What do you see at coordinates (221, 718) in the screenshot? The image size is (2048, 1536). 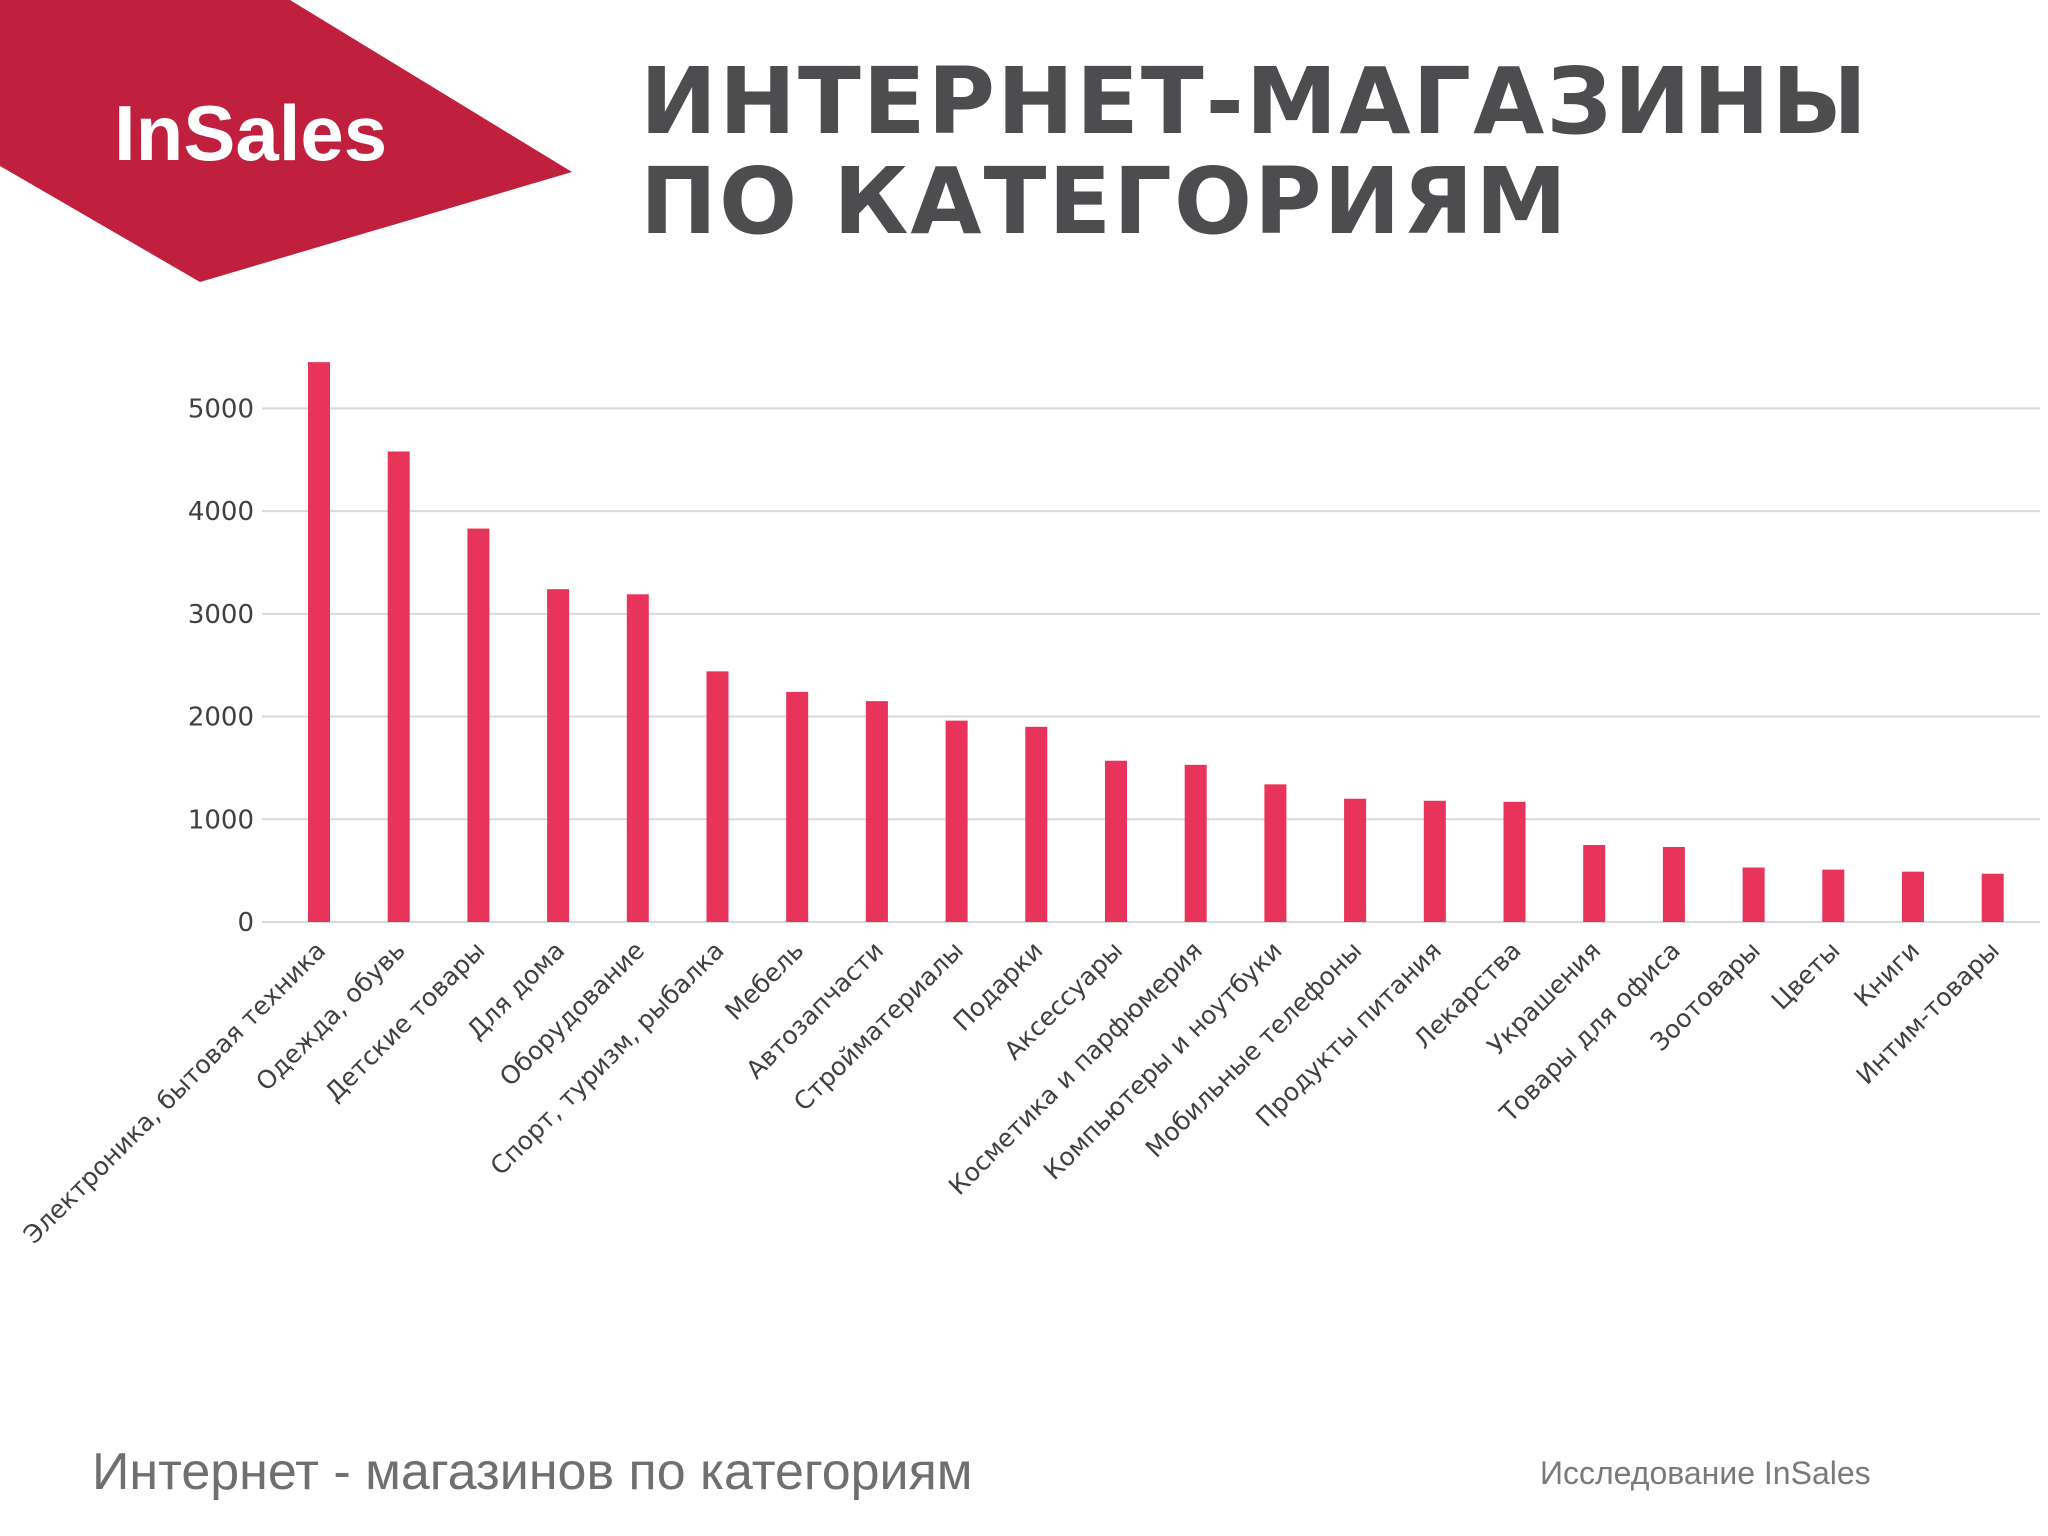 I see `y-tick-label: 2000` at bounding box center [221, 718].